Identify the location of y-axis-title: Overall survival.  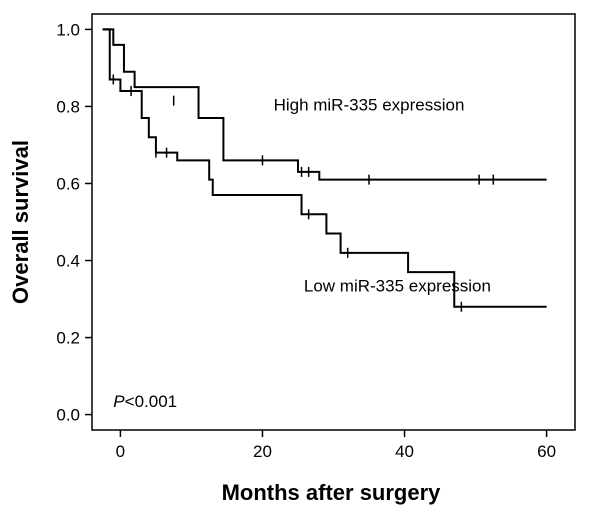
(20, 222).